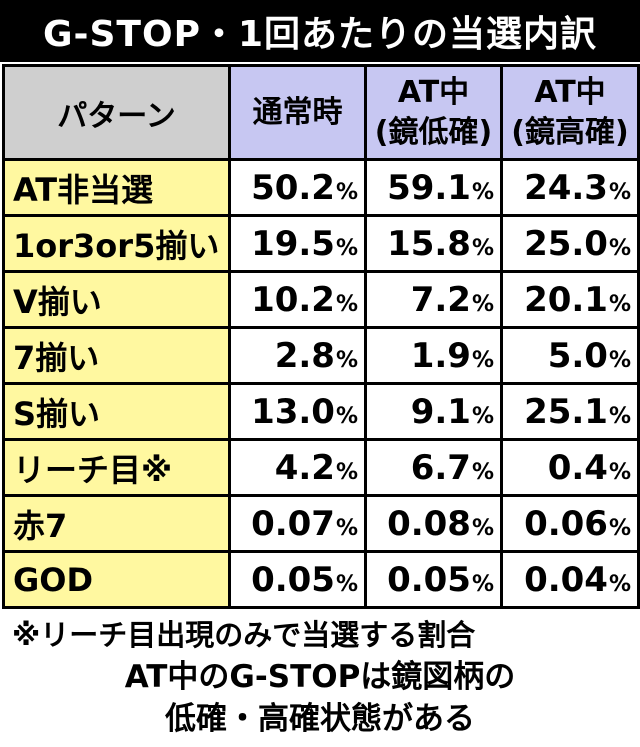  I want to click on row-value-cell: 0.08%, so click(433, 523).